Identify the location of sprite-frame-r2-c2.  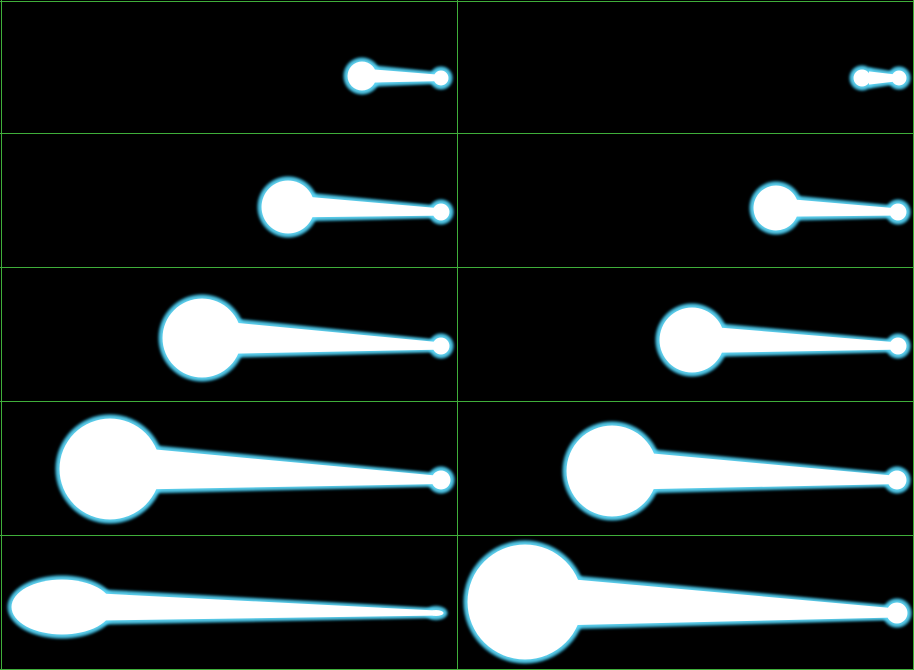
(830, 208).